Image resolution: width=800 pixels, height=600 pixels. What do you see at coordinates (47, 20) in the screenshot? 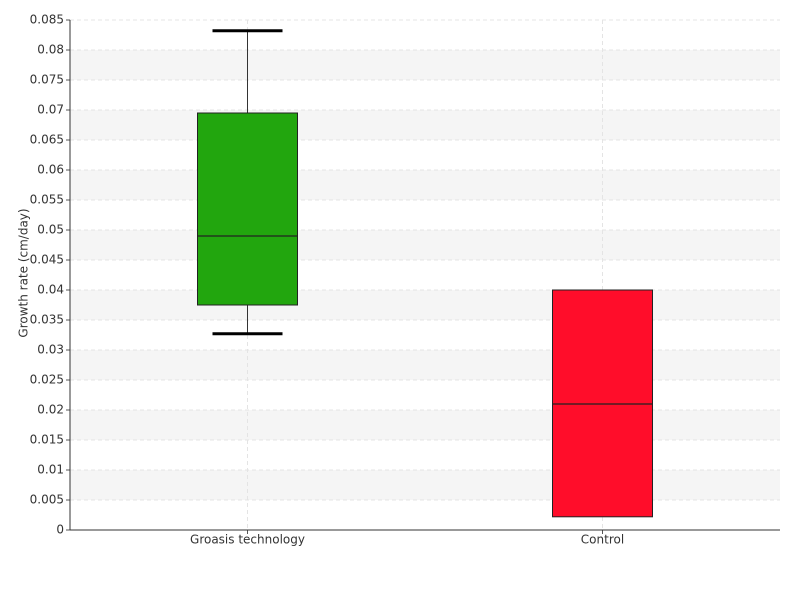
I see `y-tick-label: 0.085` at bounding box center [47, 20].